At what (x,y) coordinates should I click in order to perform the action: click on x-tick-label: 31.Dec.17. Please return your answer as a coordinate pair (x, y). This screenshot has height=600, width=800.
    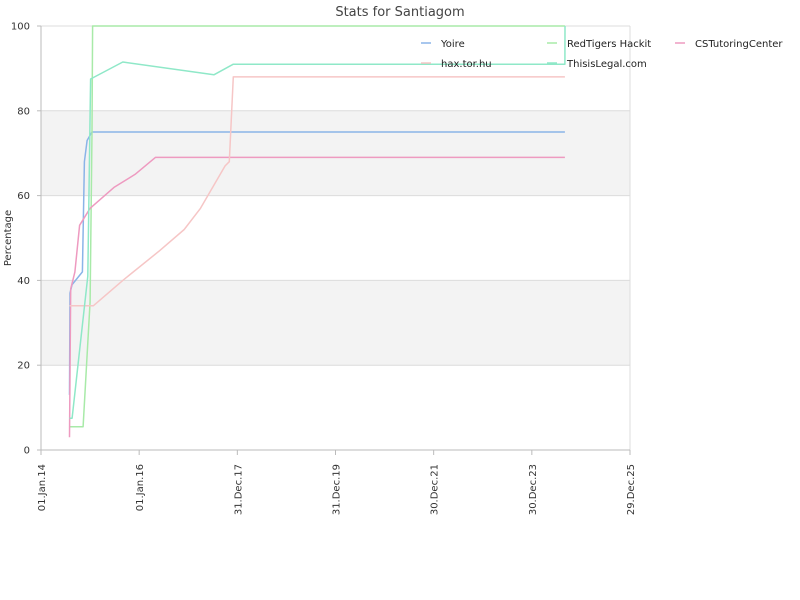
    Looking at the image, I should click on (238, 489).